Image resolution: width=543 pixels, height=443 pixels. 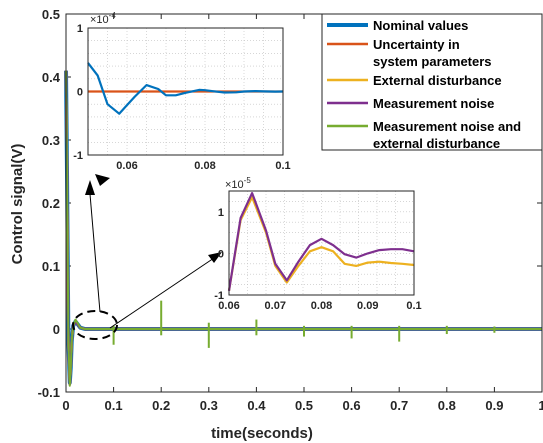 I want to click on x-tick-label: 0.7, so click(x=399, y=405).